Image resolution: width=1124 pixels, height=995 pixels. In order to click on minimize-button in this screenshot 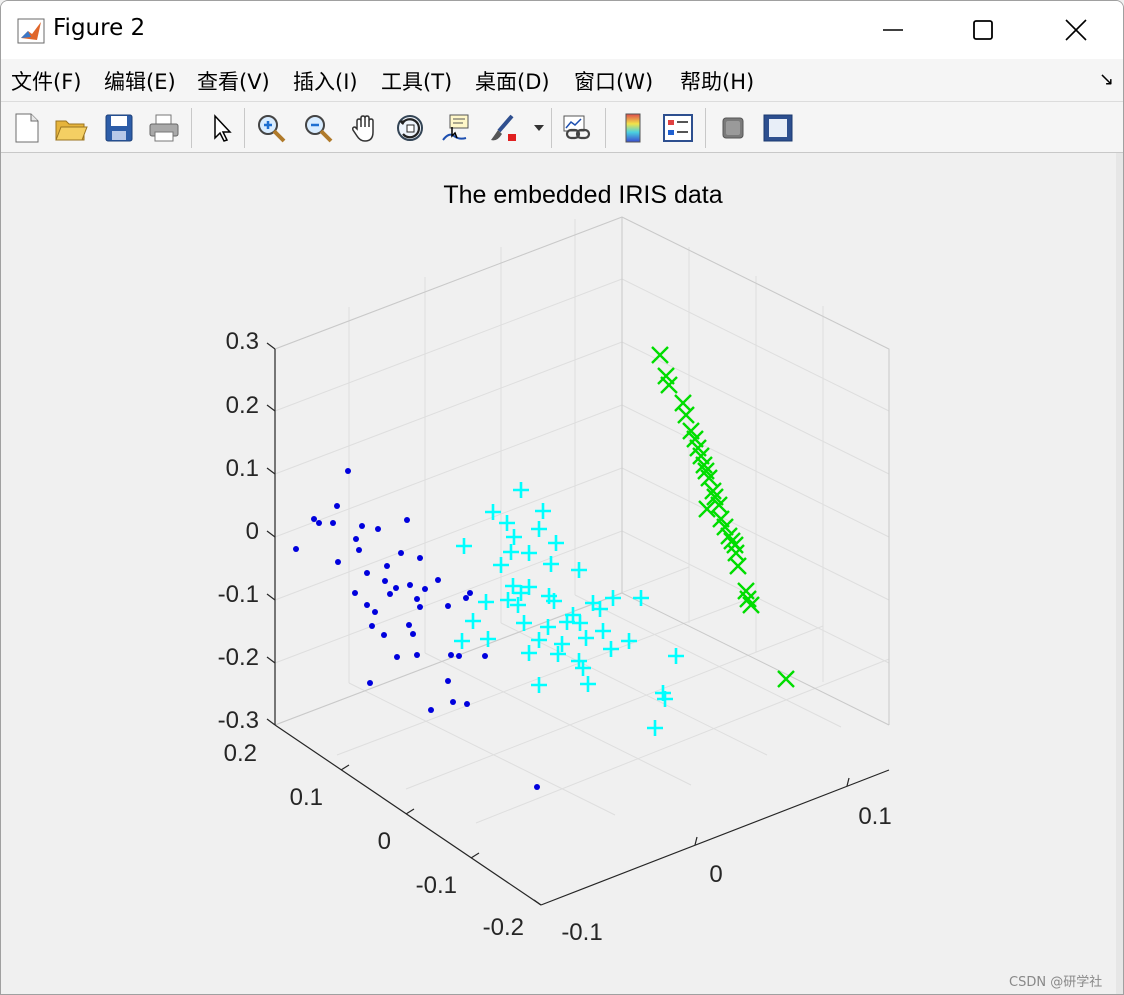, I will do `click(893, 30)`.